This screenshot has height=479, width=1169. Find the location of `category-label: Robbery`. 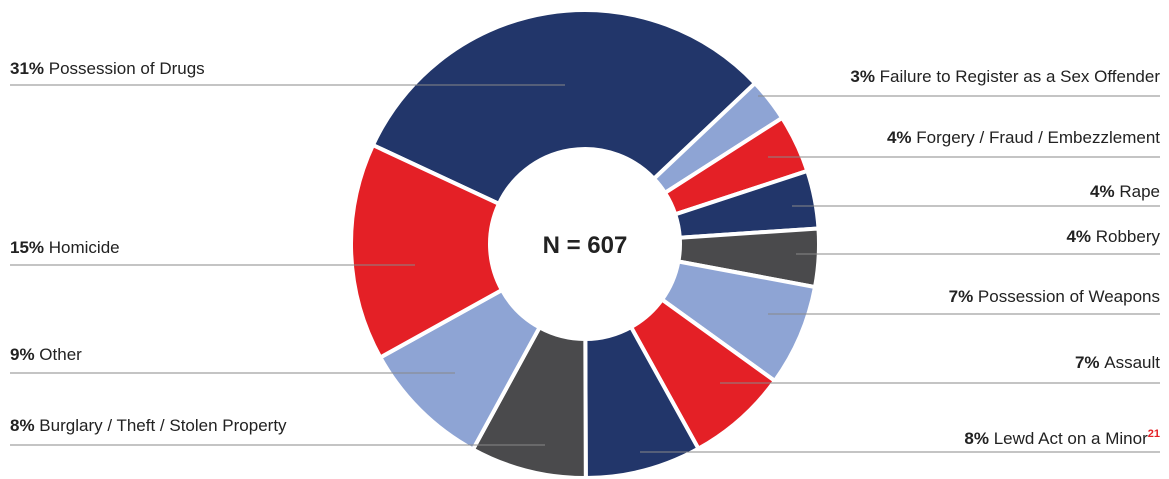

category-label: Robbery is located at coordinates (1125, 236).